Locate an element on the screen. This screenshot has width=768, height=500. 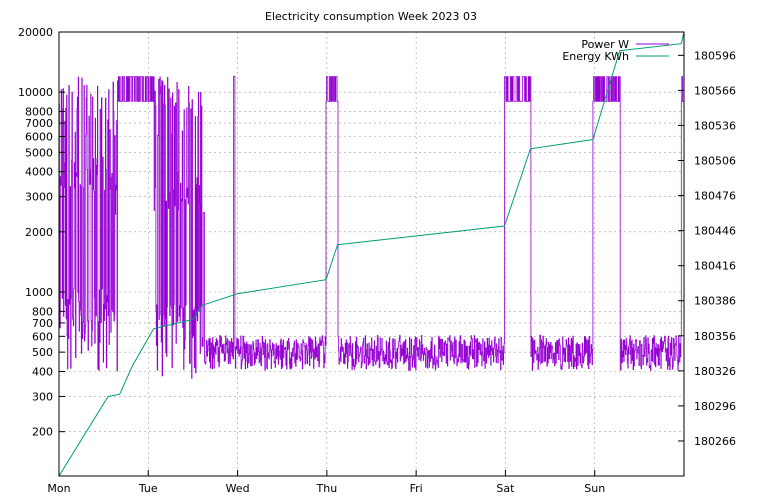
tick-label-y-left: 20000 is located at coordinates (35, 32).